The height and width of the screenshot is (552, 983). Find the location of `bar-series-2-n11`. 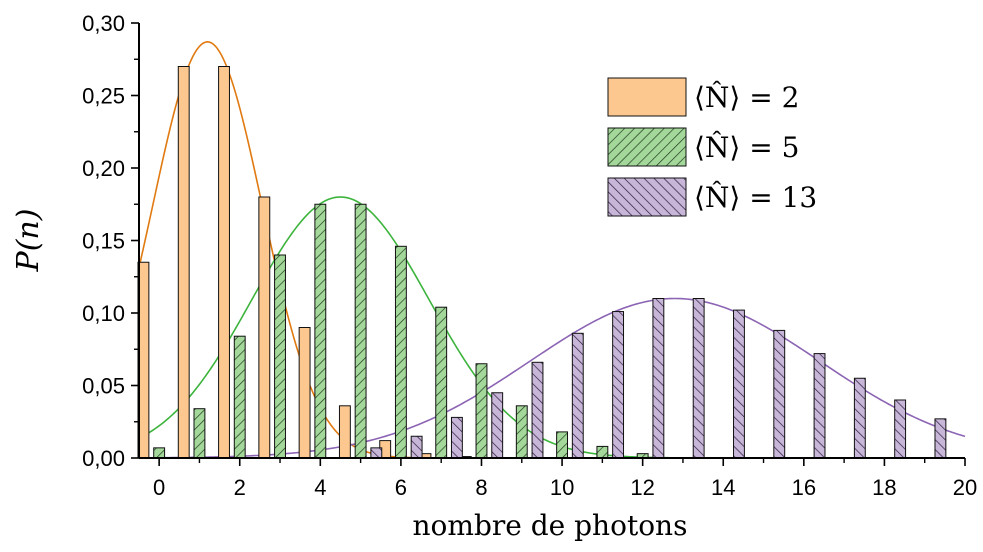

bar-series-2-n11 is located at coordinates (618, 385).